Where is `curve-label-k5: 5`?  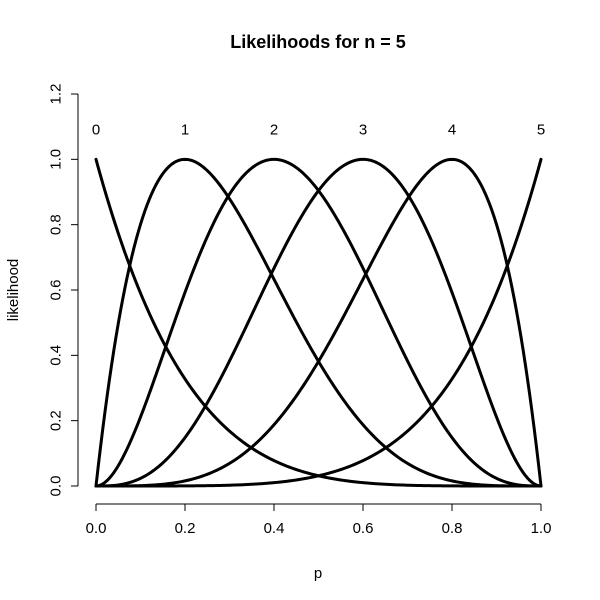
curve-label-k5: 5 is located at coordinates (541, 129).